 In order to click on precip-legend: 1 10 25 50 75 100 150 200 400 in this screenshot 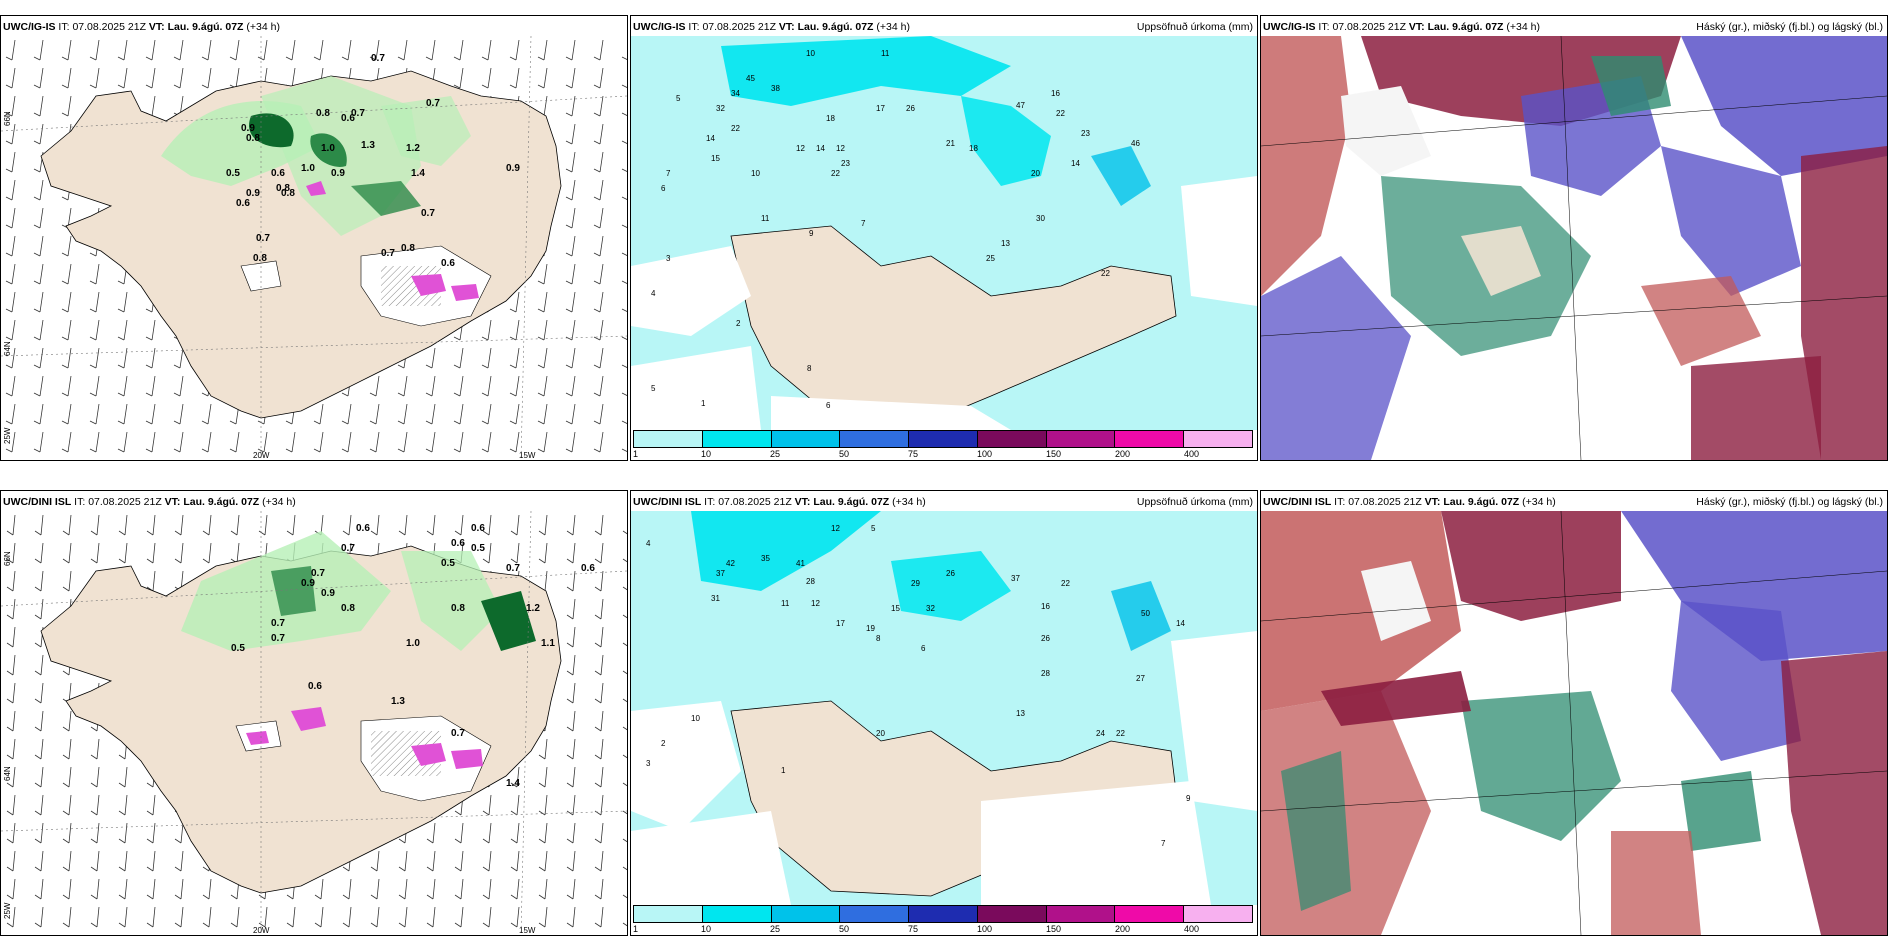, I will do `click(944, 445)`.